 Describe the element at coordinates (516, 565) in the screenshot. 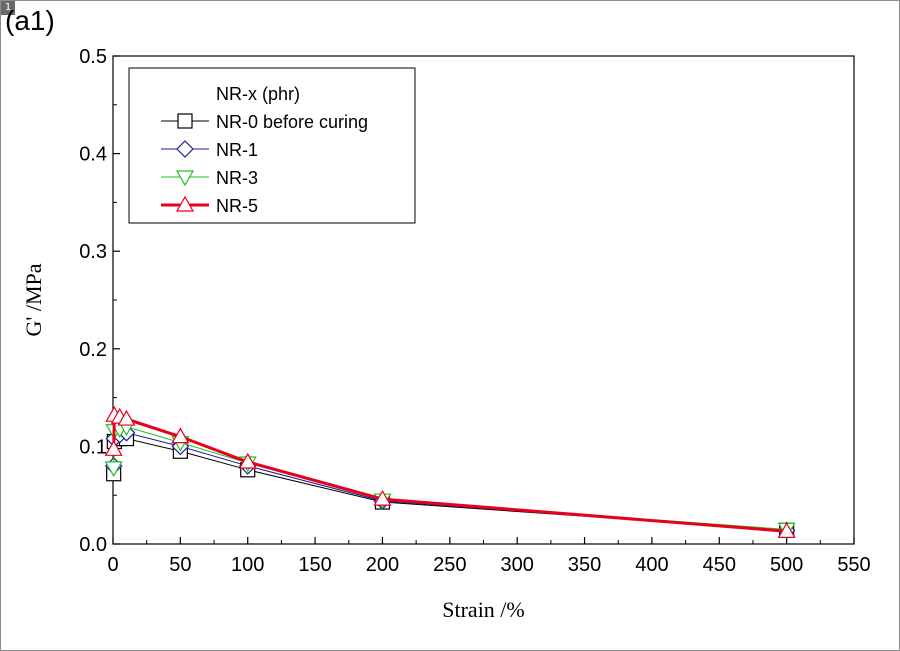

I see `x-tick-label: 300` at that location.